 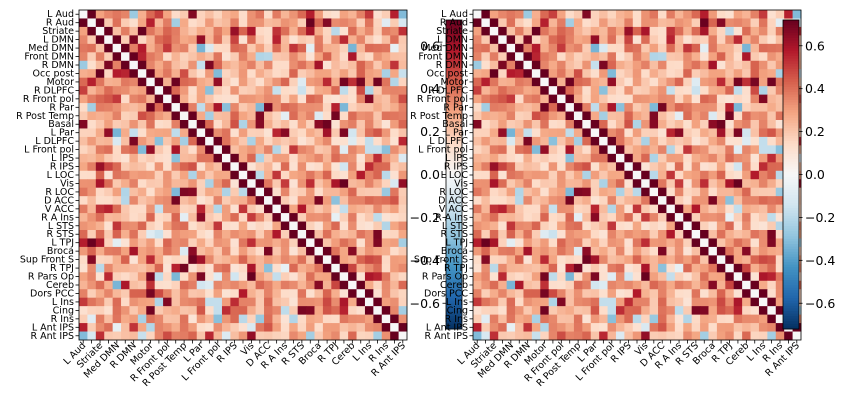 I want to click on y-tick-label: Med DMN, so click(x=51, y=48).